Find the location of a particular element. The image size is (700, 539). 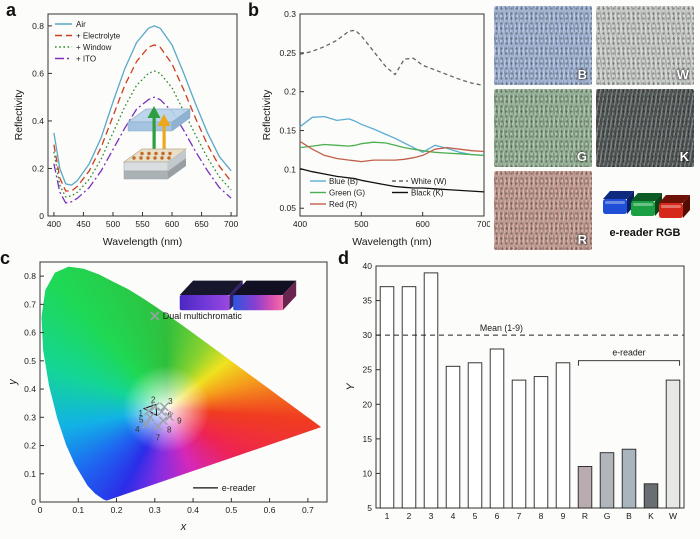

y-axis-label: y is located at coordinates (13, 382).